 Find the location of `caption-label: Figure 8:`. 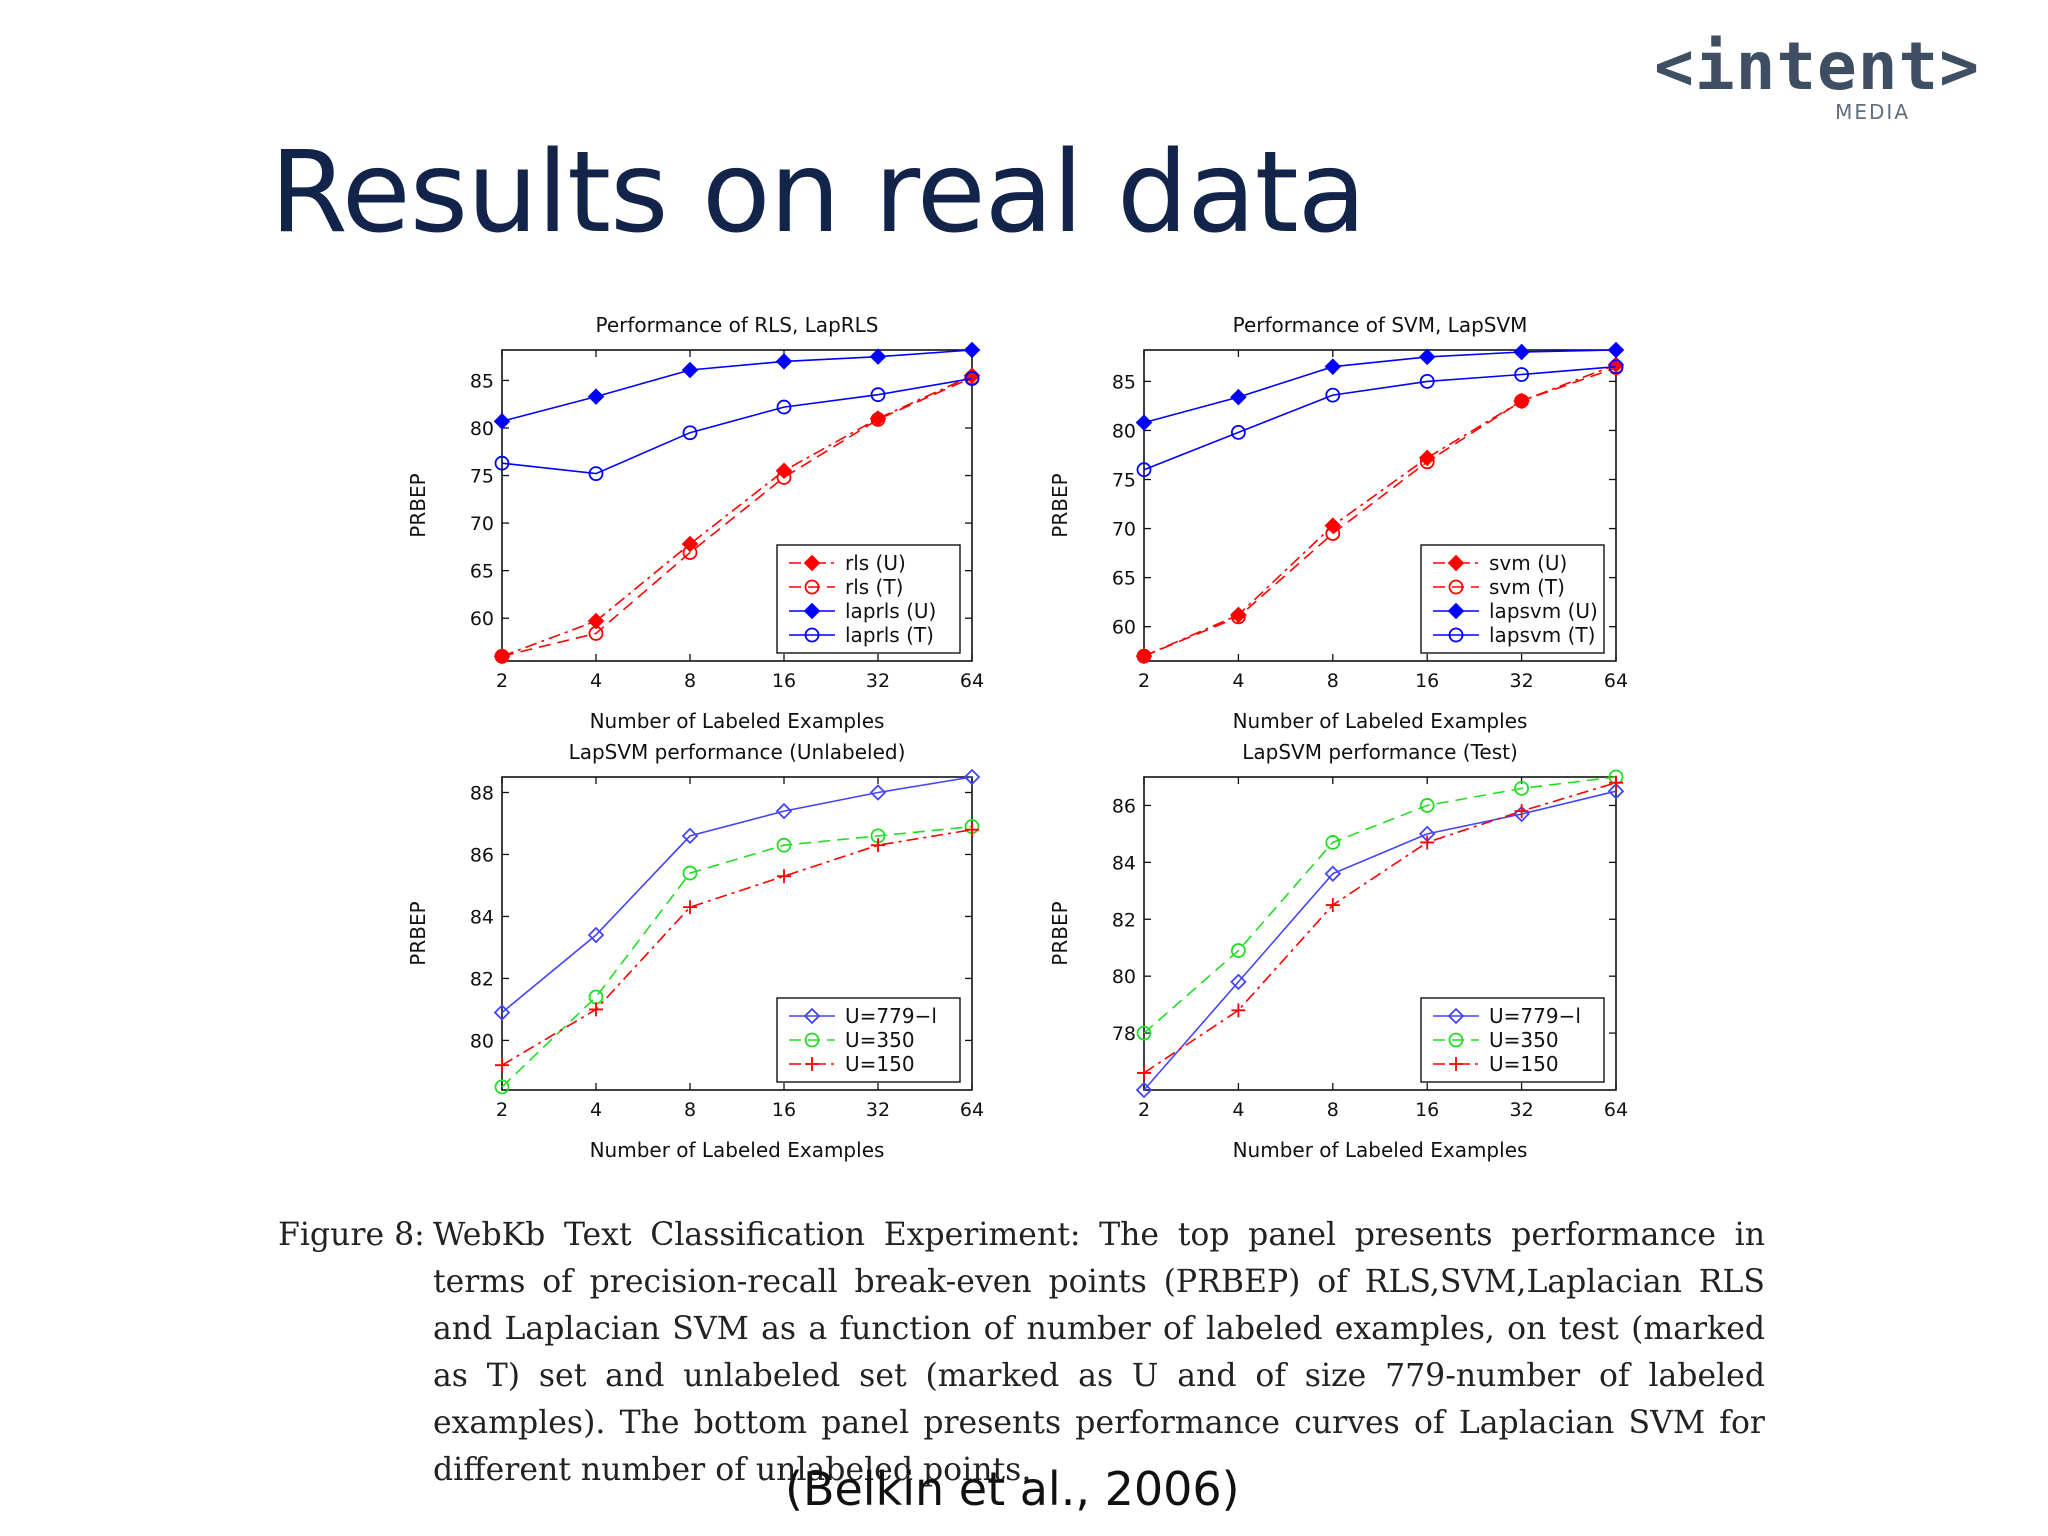

caption-label: Figure 8: is located at coordinates (351, 1235).